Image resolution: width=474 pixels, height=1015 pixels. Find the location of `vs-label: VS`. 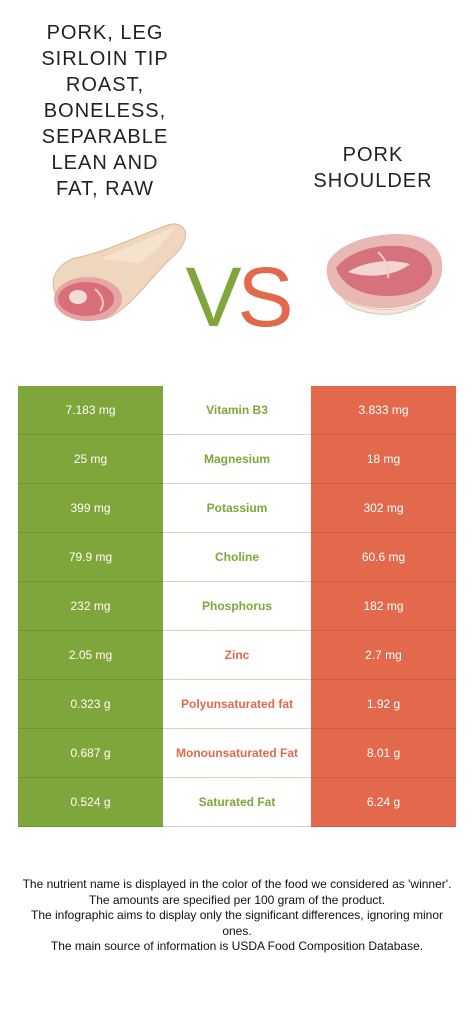

vs-label: VS is located at coordinates (237, 297).